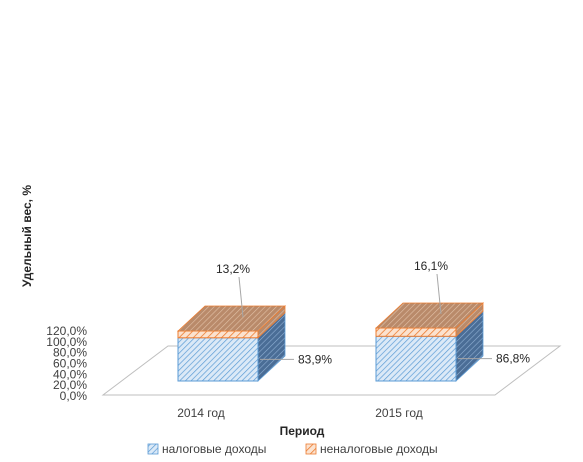 The image size is (583, 462). I want to click on legend-swatch-tax, so click(153, 449).